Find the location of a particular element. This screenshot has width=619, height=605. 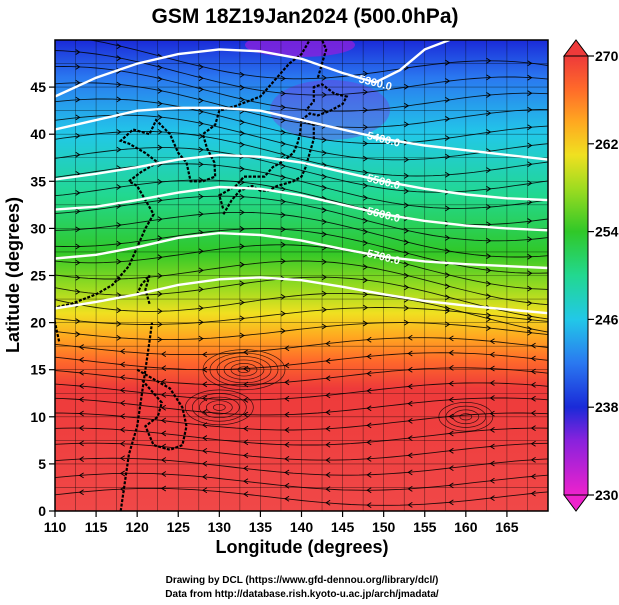

northern-cold-patch is located at coordinates (300, 48).